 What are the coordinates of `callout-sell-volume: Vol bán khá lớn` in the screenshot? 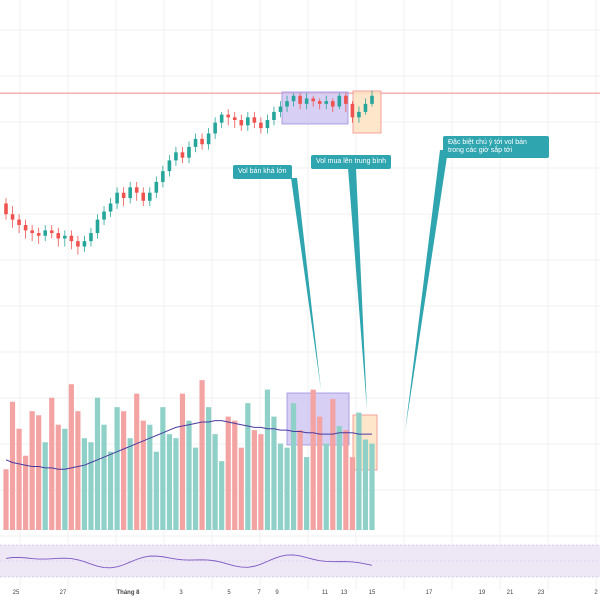 It's located at (262, 172).